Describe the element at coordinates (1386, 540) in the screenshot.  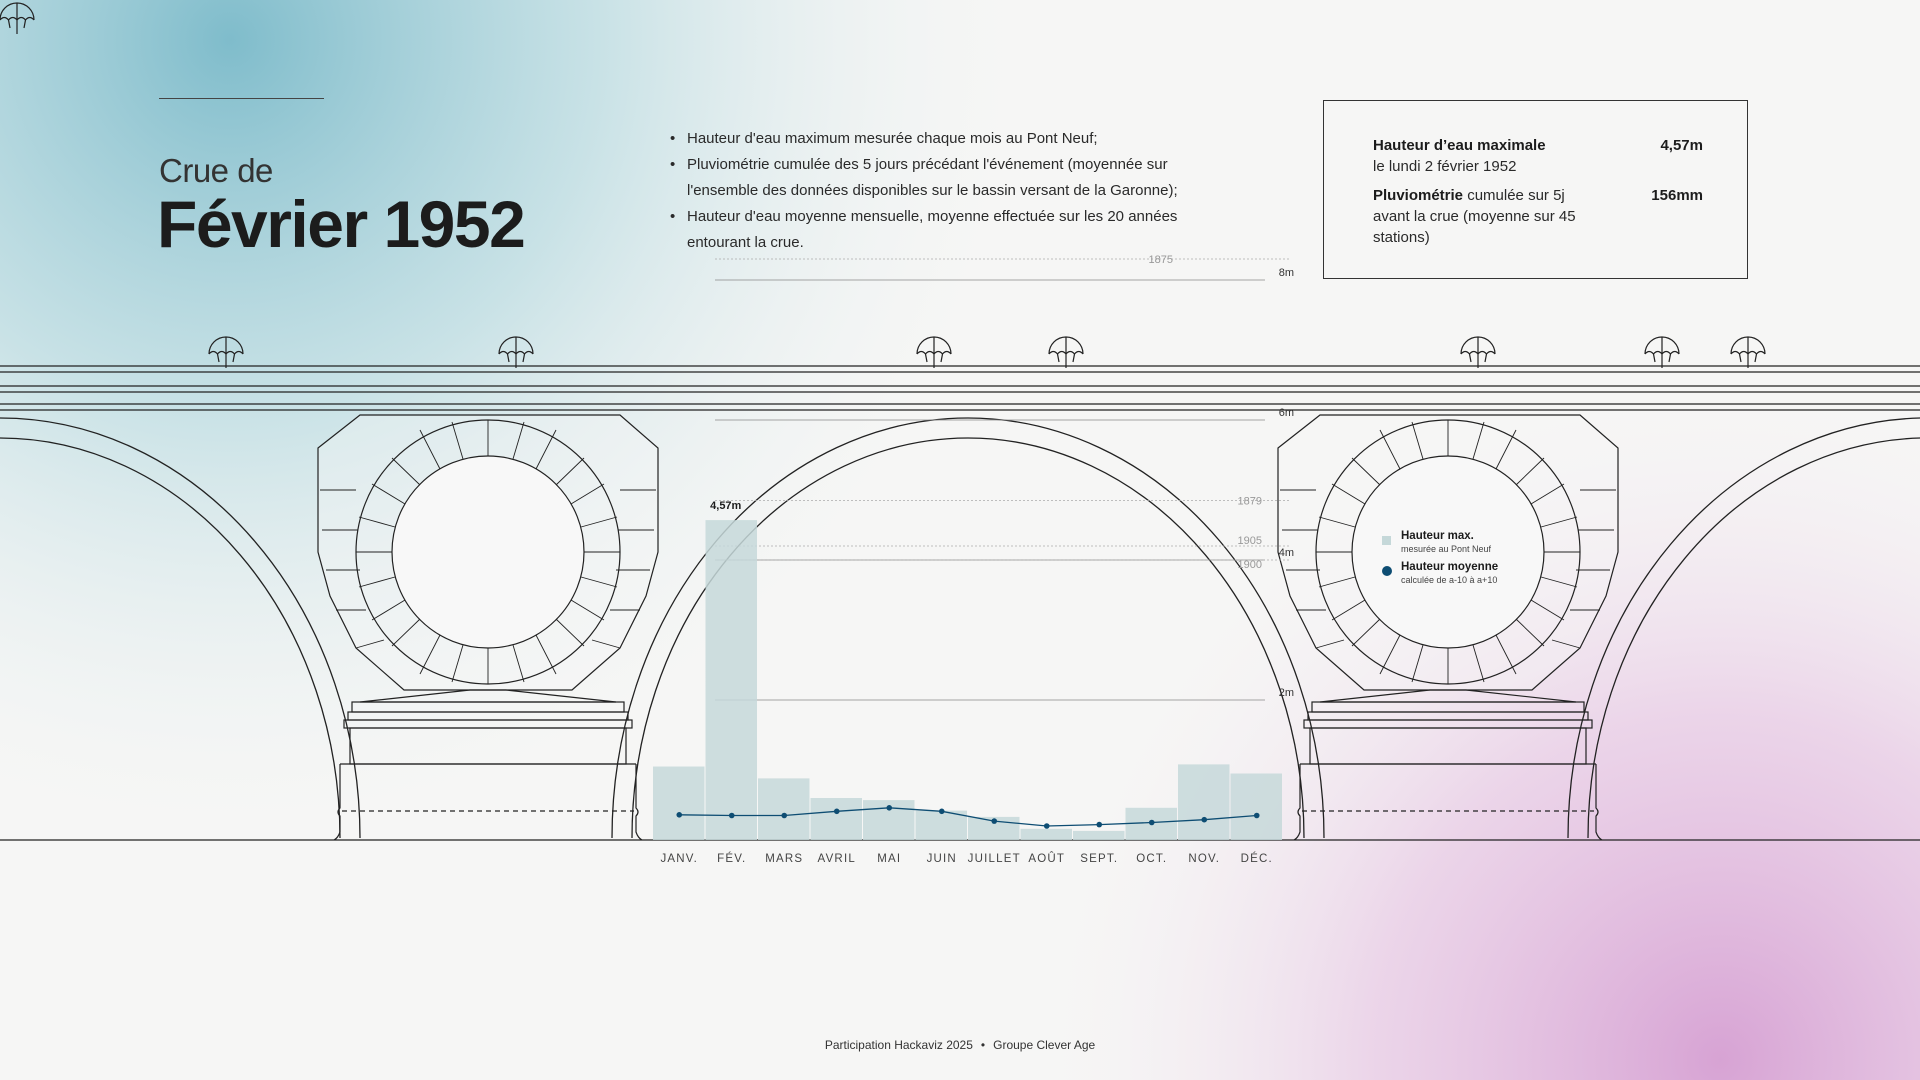
I see `legend-bar-swatch` at that location.